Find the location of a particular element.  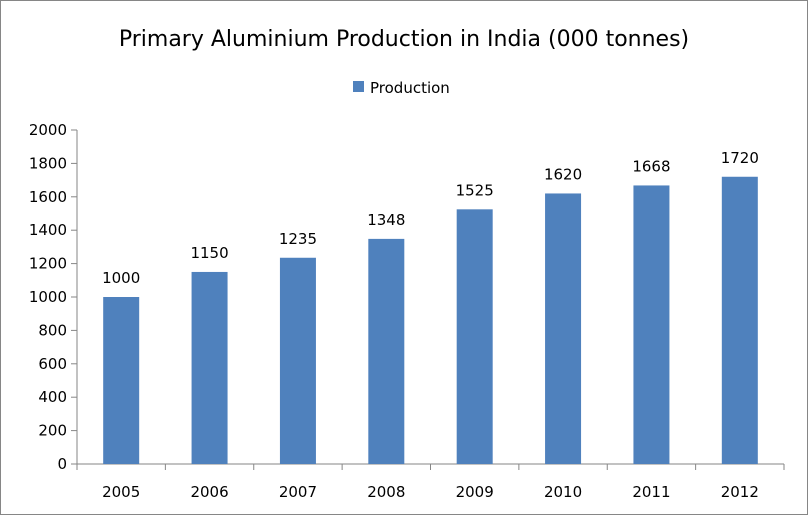

y-tick-label: 200 is located at coordinates (52, 431).